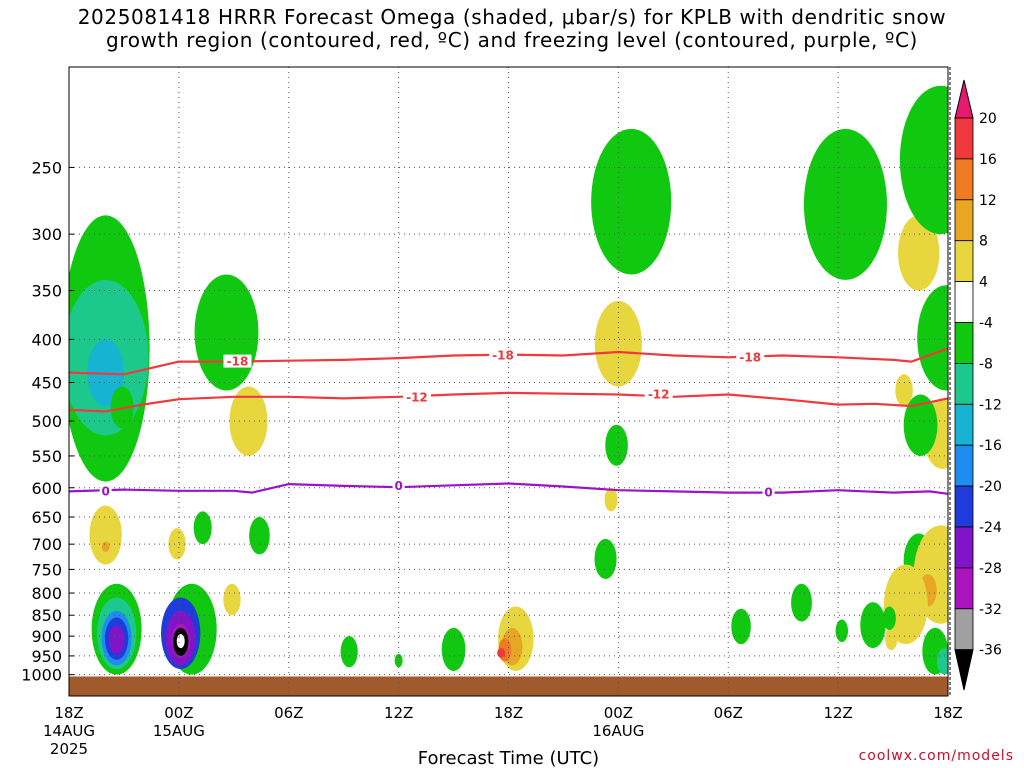 The width and height of the screenshot is (1024, 768). Describe the element at coordinates (46, 488) in the screenshot. I see `y-tick-label-600: 600` at that location.